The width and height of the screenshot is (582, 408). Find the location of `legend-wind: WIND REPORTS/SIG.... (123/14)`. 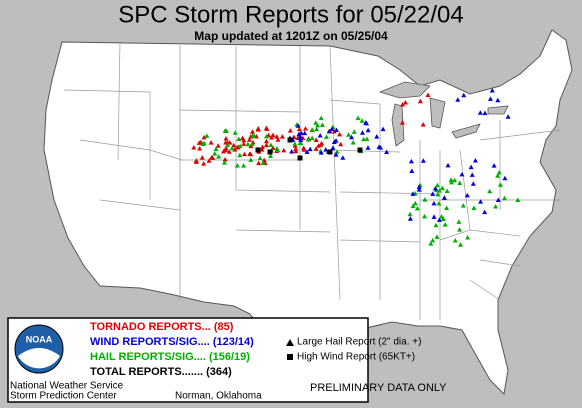

legend-wind: WIND REPORTS/SIG.... (123/14) is located at coordinates (172, 342).